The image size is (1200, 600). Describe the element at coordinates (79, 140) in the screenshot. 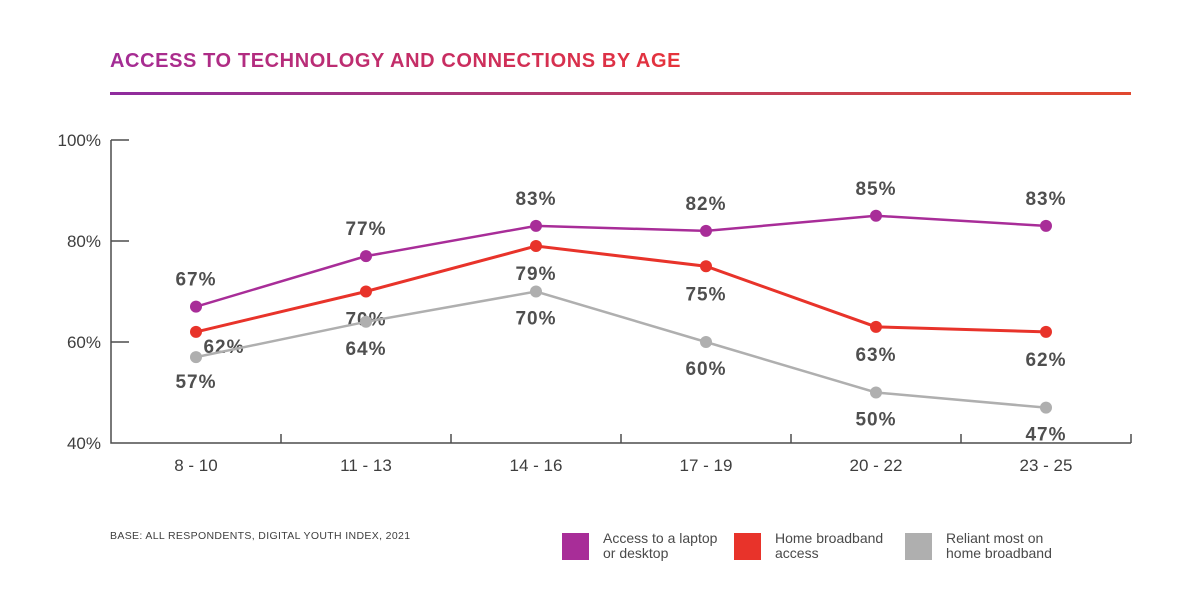

I see `y-axis-label: 100%` at that location.